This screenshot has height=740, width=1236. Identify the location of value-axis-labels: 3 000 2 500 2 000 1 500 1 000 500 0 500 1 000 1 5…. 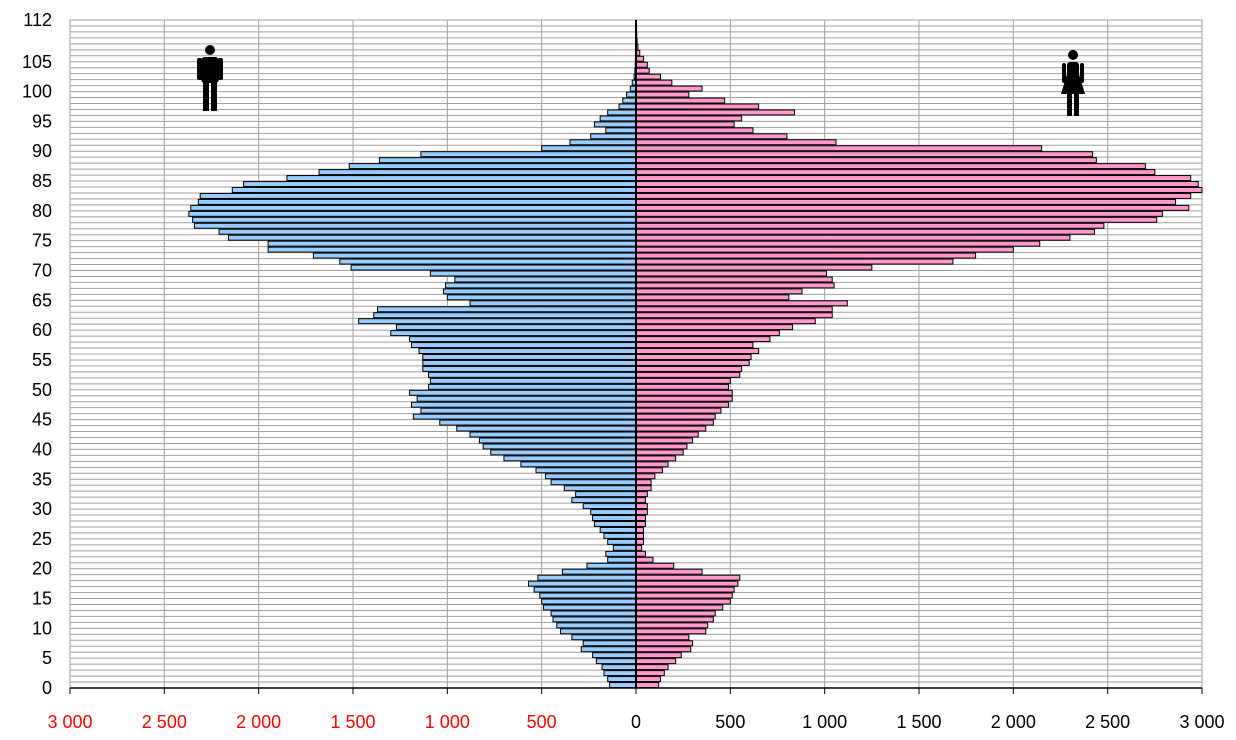
(635, 722).